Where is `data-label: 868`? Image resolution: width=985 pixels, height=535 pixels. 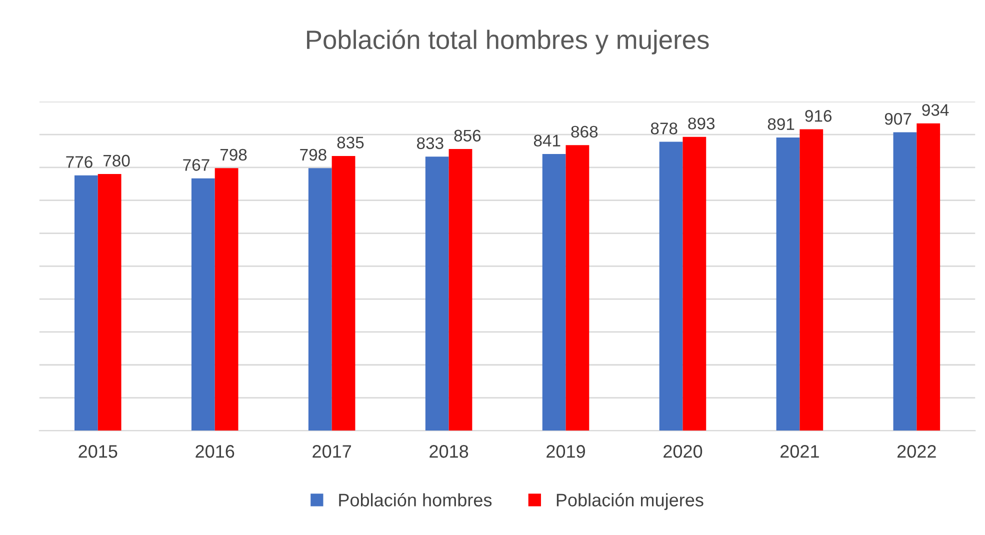
data-label: 868 is located at coordinates (584, 132).